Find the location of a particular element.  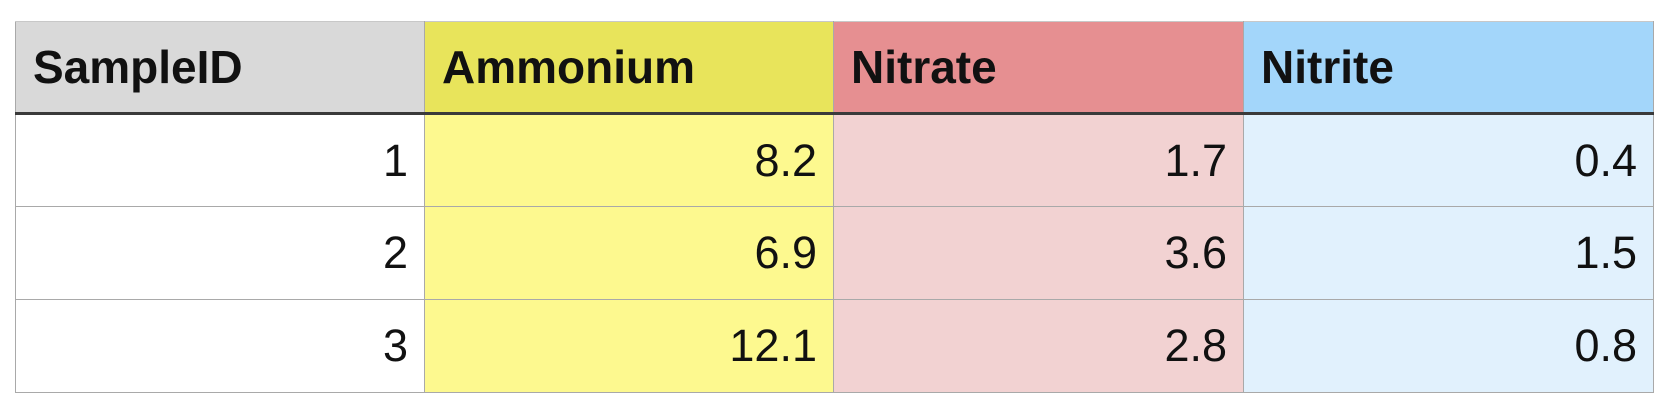

cell-ammonium: 12.1 is located at coordinates (629, 346).